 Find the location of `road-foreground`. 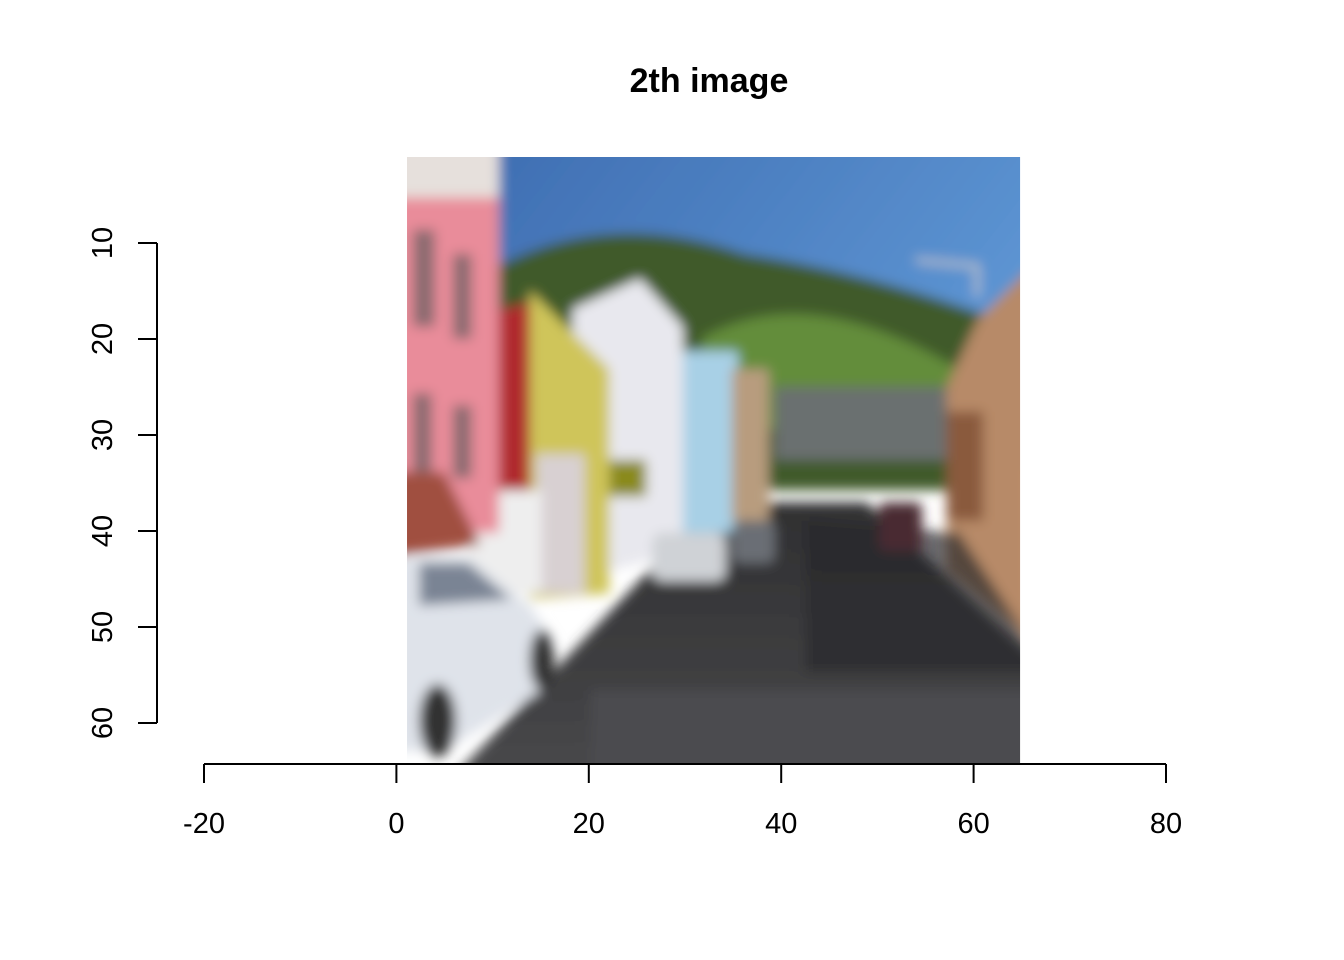

road-foreground is located at coordinates (805, 726).